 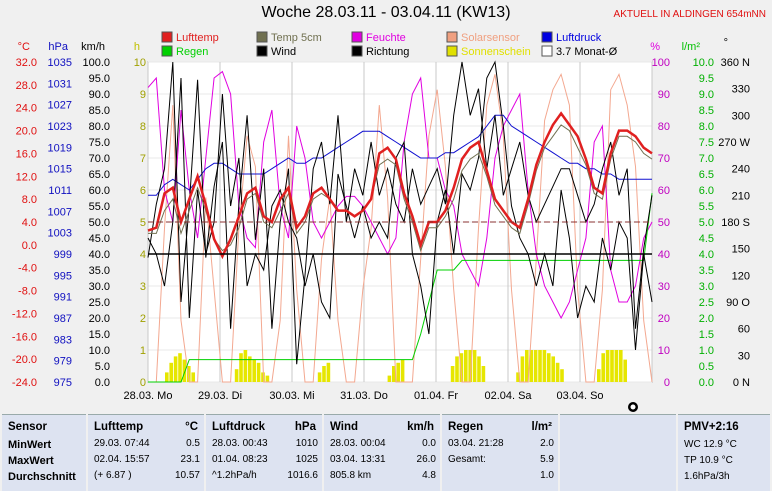 I want to click on x-tick-1: 29.03. Di, so click(x=220, y=396).